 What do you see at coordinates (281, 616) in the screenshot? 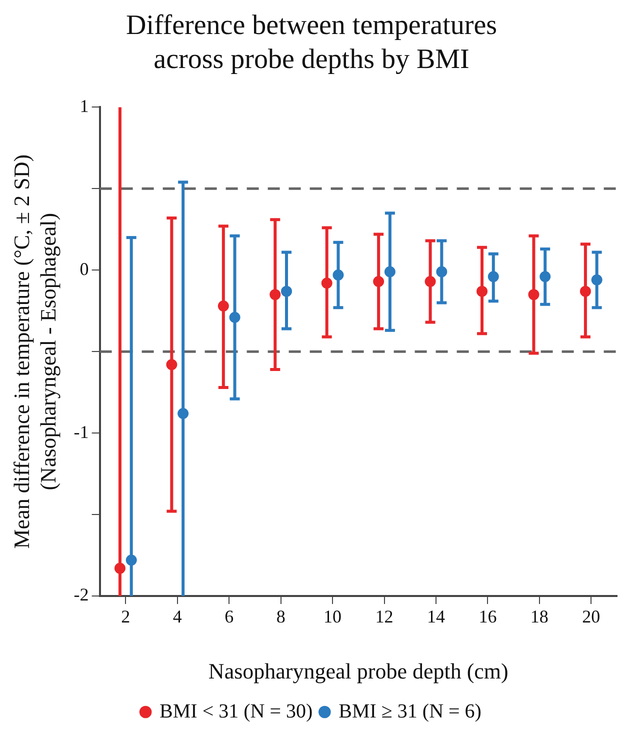
I see `x-tick-label: 8` at bounding box center [281, 616].